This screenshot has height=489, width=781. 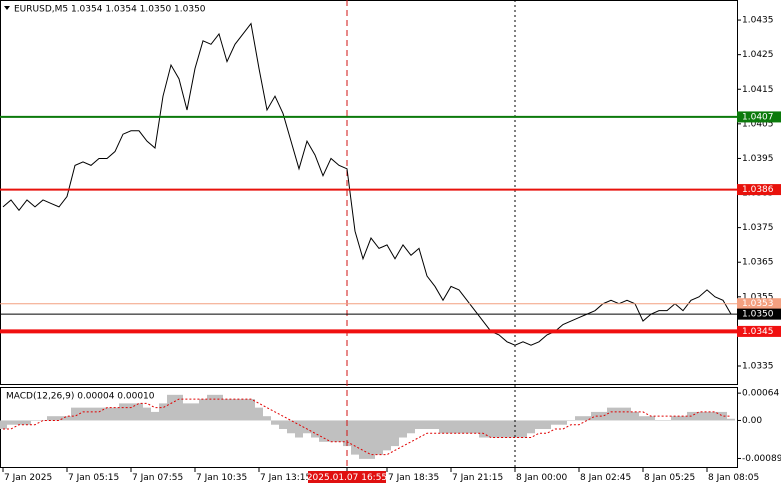 What do you see at coordinates (605, 478) in the screenshot?
I see `x-tick-label: 8 Jan 02:45` at bounding box center [605, 478].